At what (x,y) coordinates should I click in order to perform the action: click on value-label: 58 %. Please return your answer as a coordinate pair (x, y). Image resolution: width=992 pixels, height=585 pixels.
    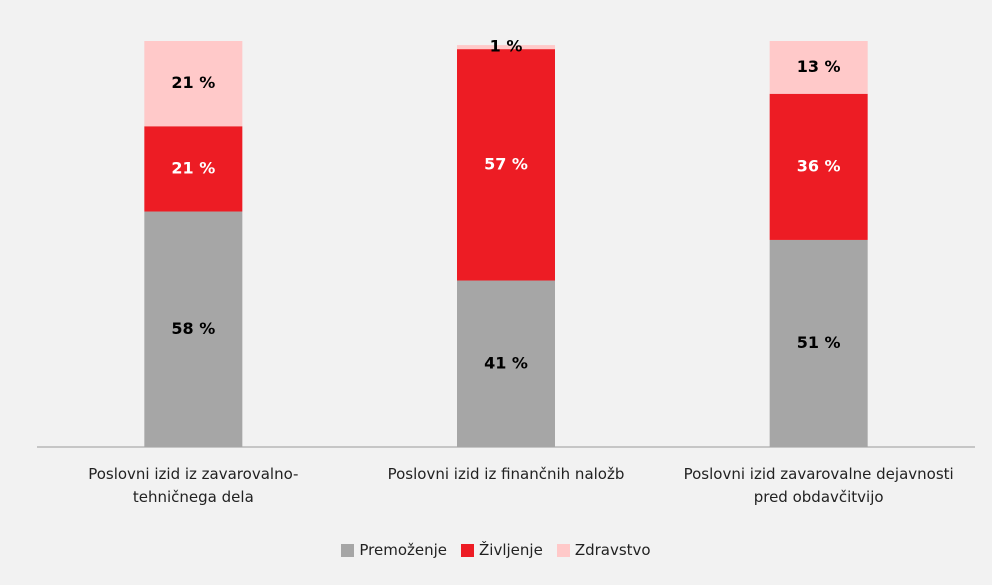
    Looking at the image, I should click on (193, 328).